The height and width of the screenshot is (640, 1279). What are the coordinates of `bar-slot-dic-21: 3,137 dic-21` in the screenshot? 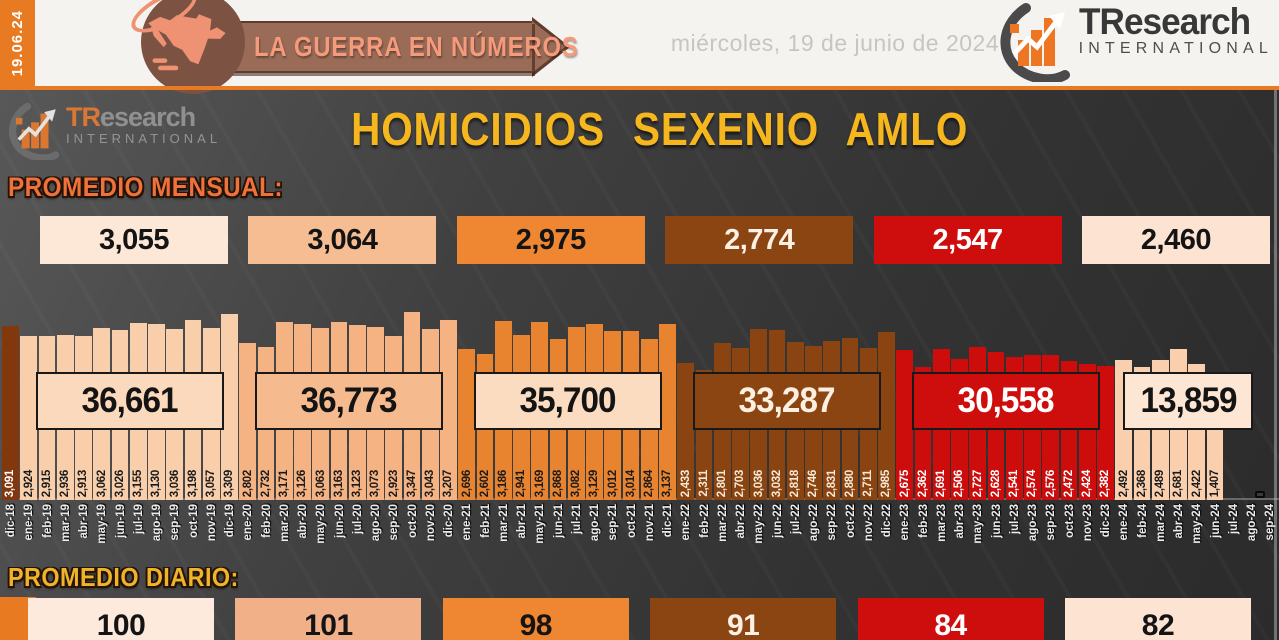 It's located at (668, 436).